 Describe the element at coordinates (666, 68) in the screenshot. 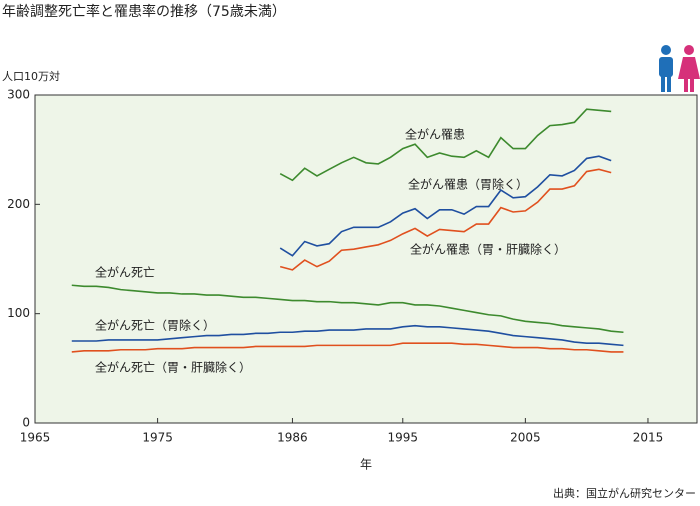

I see `male-icon` at that location.